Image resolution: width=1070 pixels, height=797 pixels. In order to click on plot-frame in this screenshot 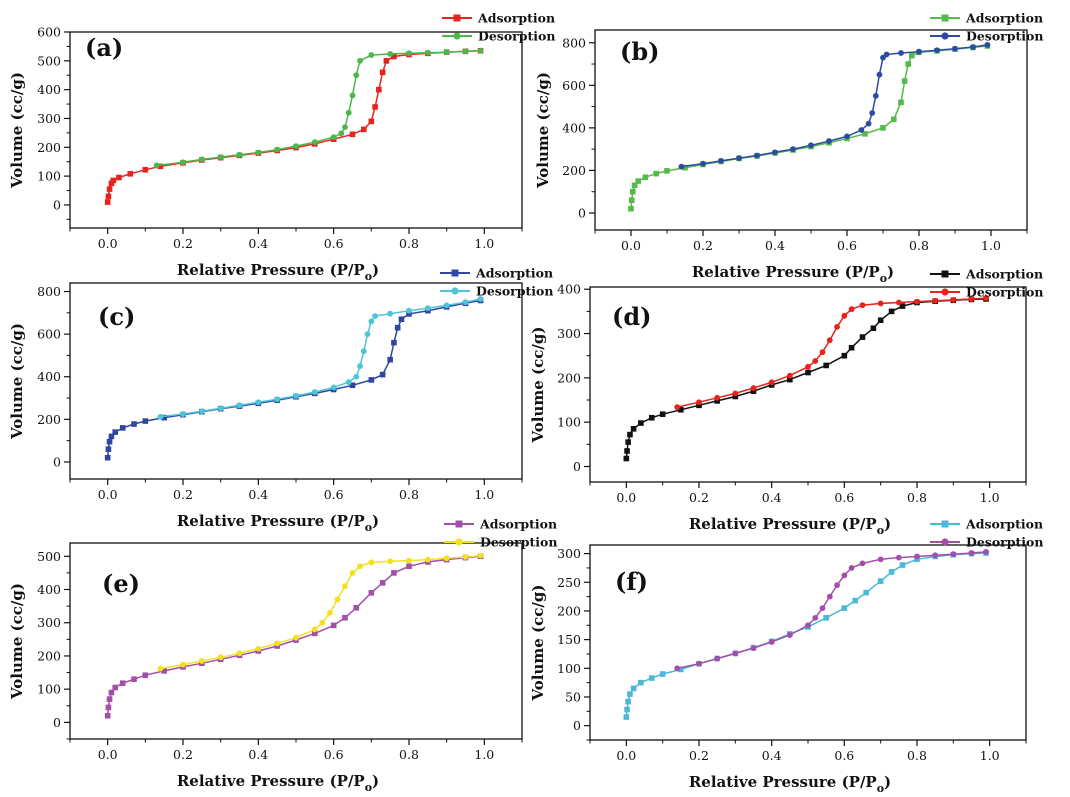, I will do `click(808, 384)`.